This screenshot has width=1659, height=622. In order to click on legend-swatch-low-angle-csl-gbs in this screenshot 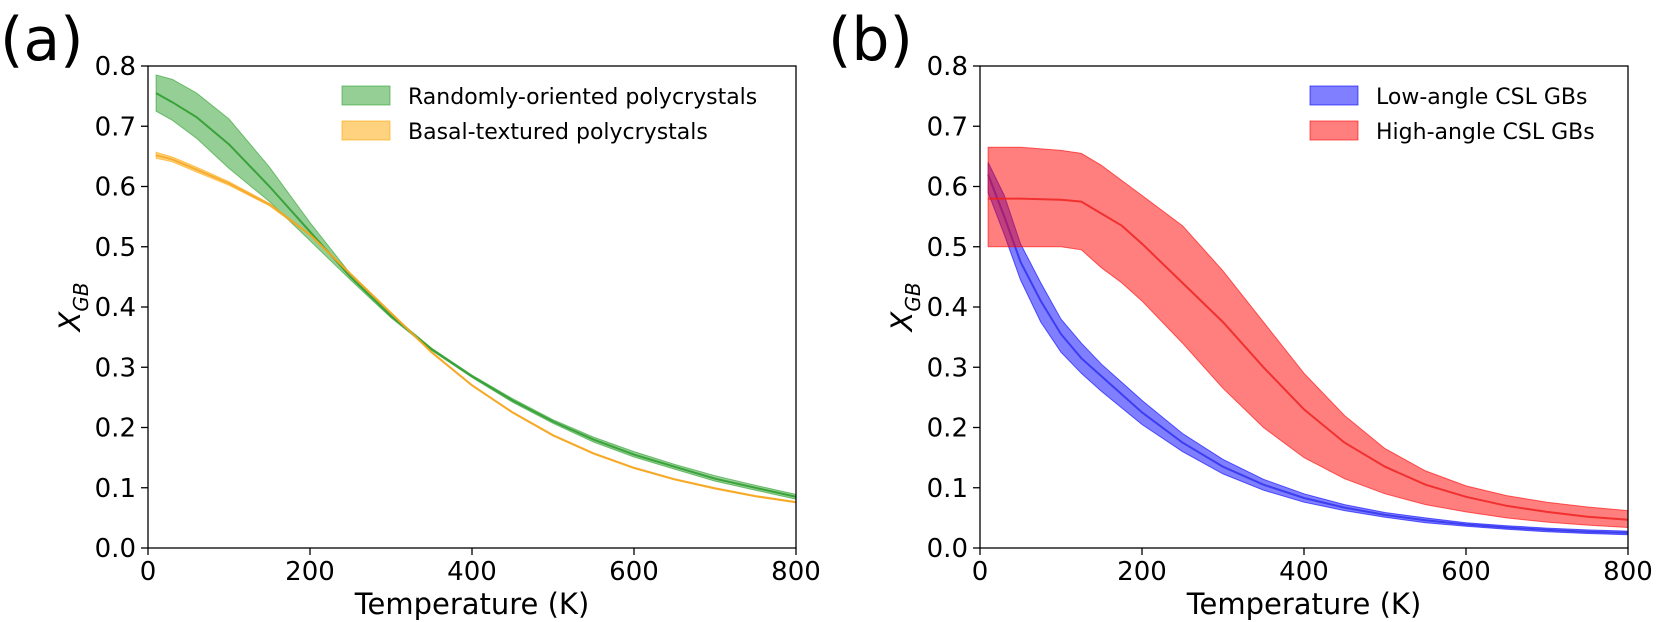, I will do `click(1334, 95)`.